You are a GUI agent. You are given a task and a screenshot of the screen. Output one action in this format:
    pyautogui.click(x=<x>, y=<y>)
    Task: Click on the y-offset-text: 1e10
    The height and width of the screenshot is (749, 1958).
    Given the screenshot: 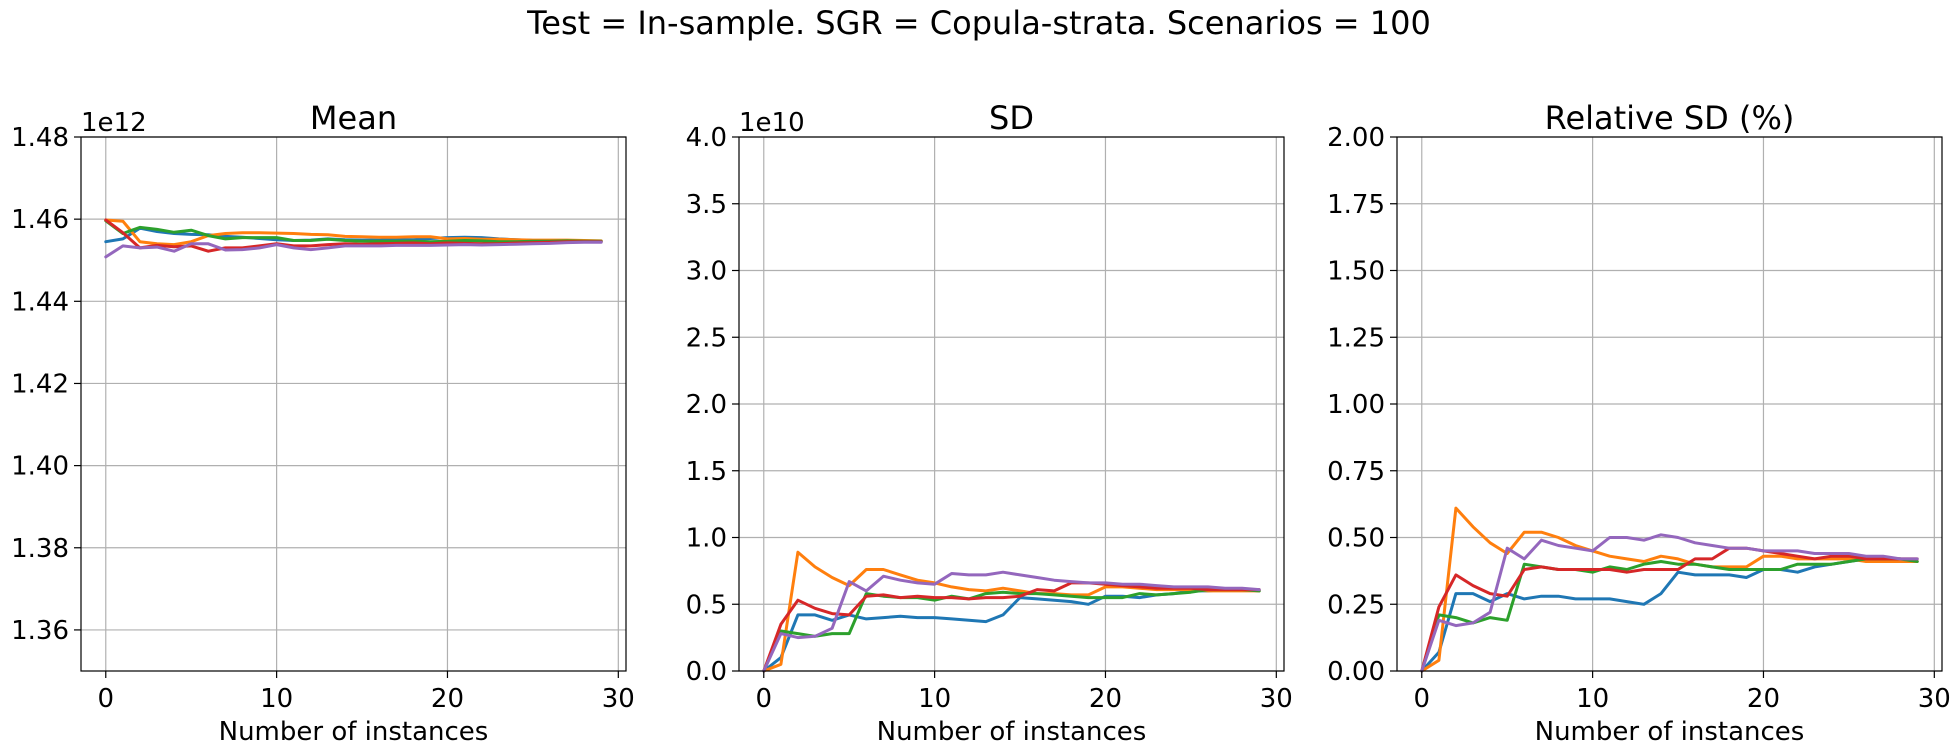 What is the action you would take?
    pyautogui.click(x=772, y=123)
    